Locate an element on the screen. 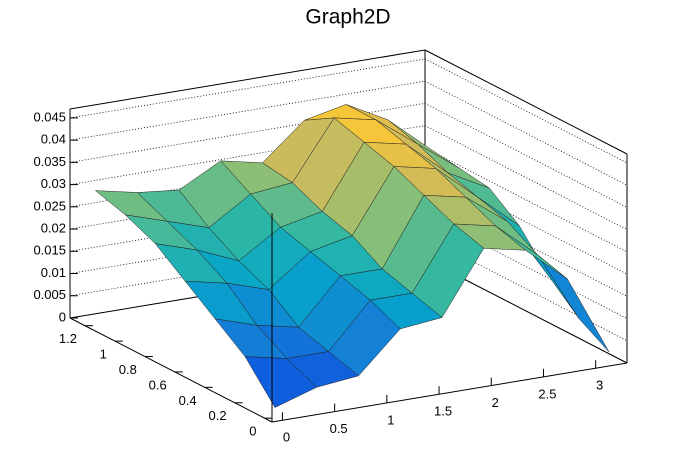 This screenshot has width=696, height=472. x-tick-label: 0 is located at coordinates (286, 437).